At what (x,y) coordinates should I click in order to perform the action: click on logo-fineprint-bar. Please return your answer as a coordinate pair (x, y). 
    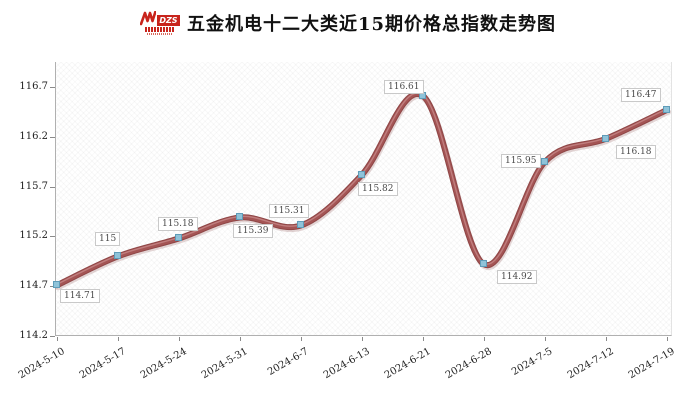
    Looking at the image, I should click on (159, 29).